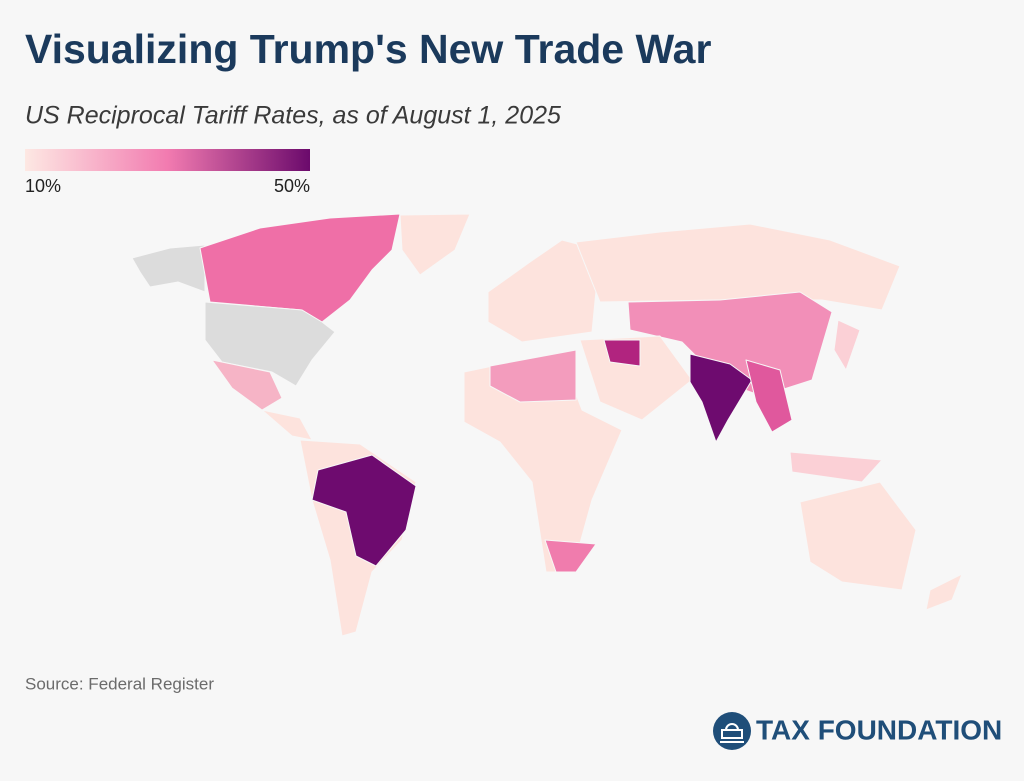 This screenshot has height=781, width=1024. Describe the element at coordinates (167, 172) in the screenshot. I see `legend: 10% 50%` at that location.